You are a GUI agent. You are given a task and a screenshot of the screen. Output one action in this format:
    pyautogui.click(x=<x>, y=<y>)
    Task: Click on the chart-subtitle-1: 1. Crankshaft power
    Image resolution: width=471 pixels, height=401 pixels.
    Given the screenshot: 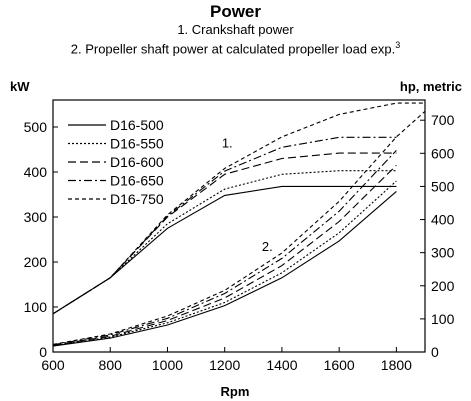 What is the action you would take?
    pyautogui.click(x=235, y=29)
    